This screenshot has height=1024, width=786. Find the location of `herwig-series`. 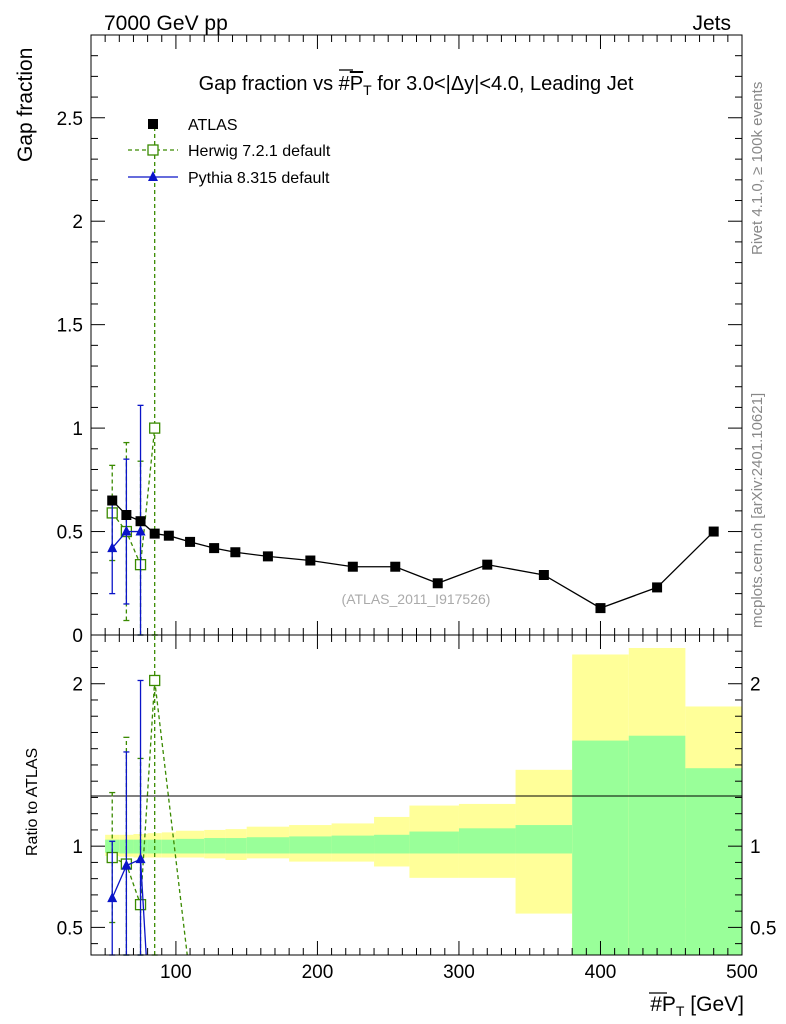

herwig-series is located at coordinates (133, 381).